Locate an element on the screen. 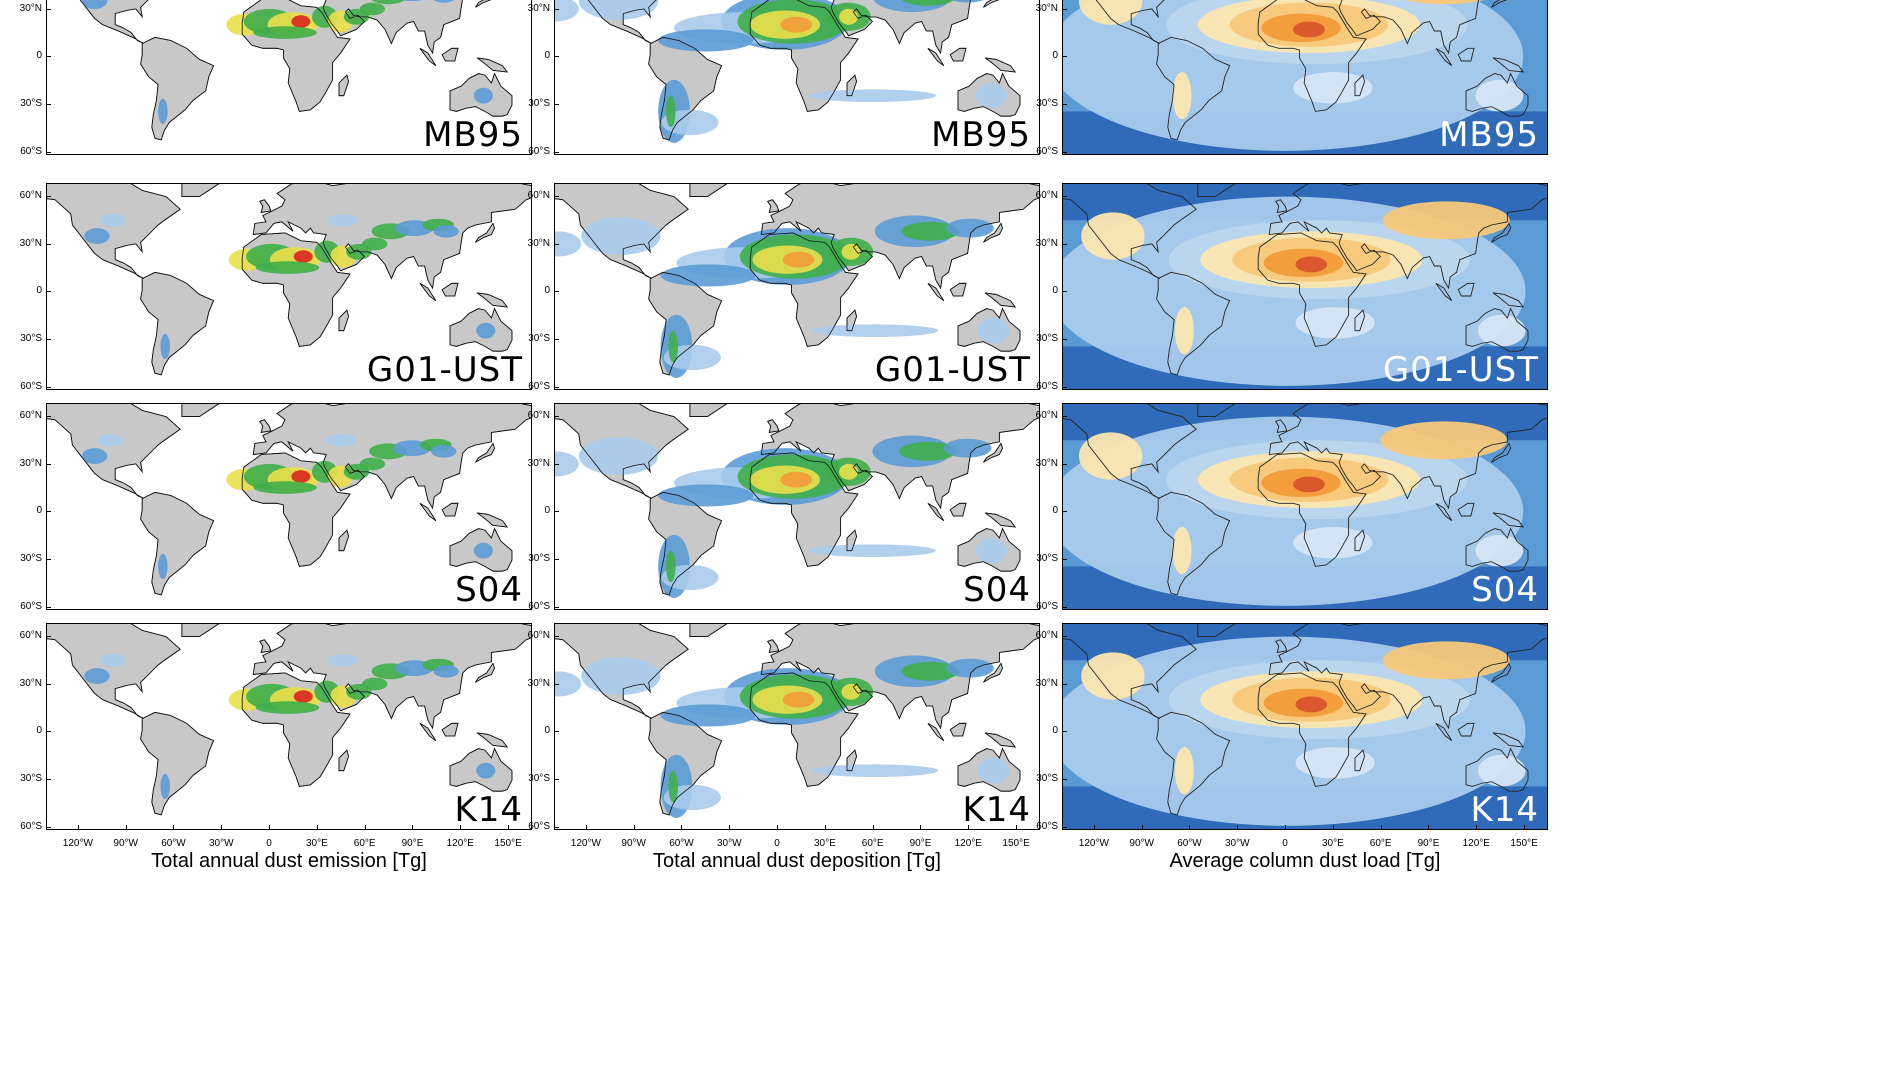 This screenshot has width=1900, height=1069. panel-label: K14 is located at coordinates (488, 810).